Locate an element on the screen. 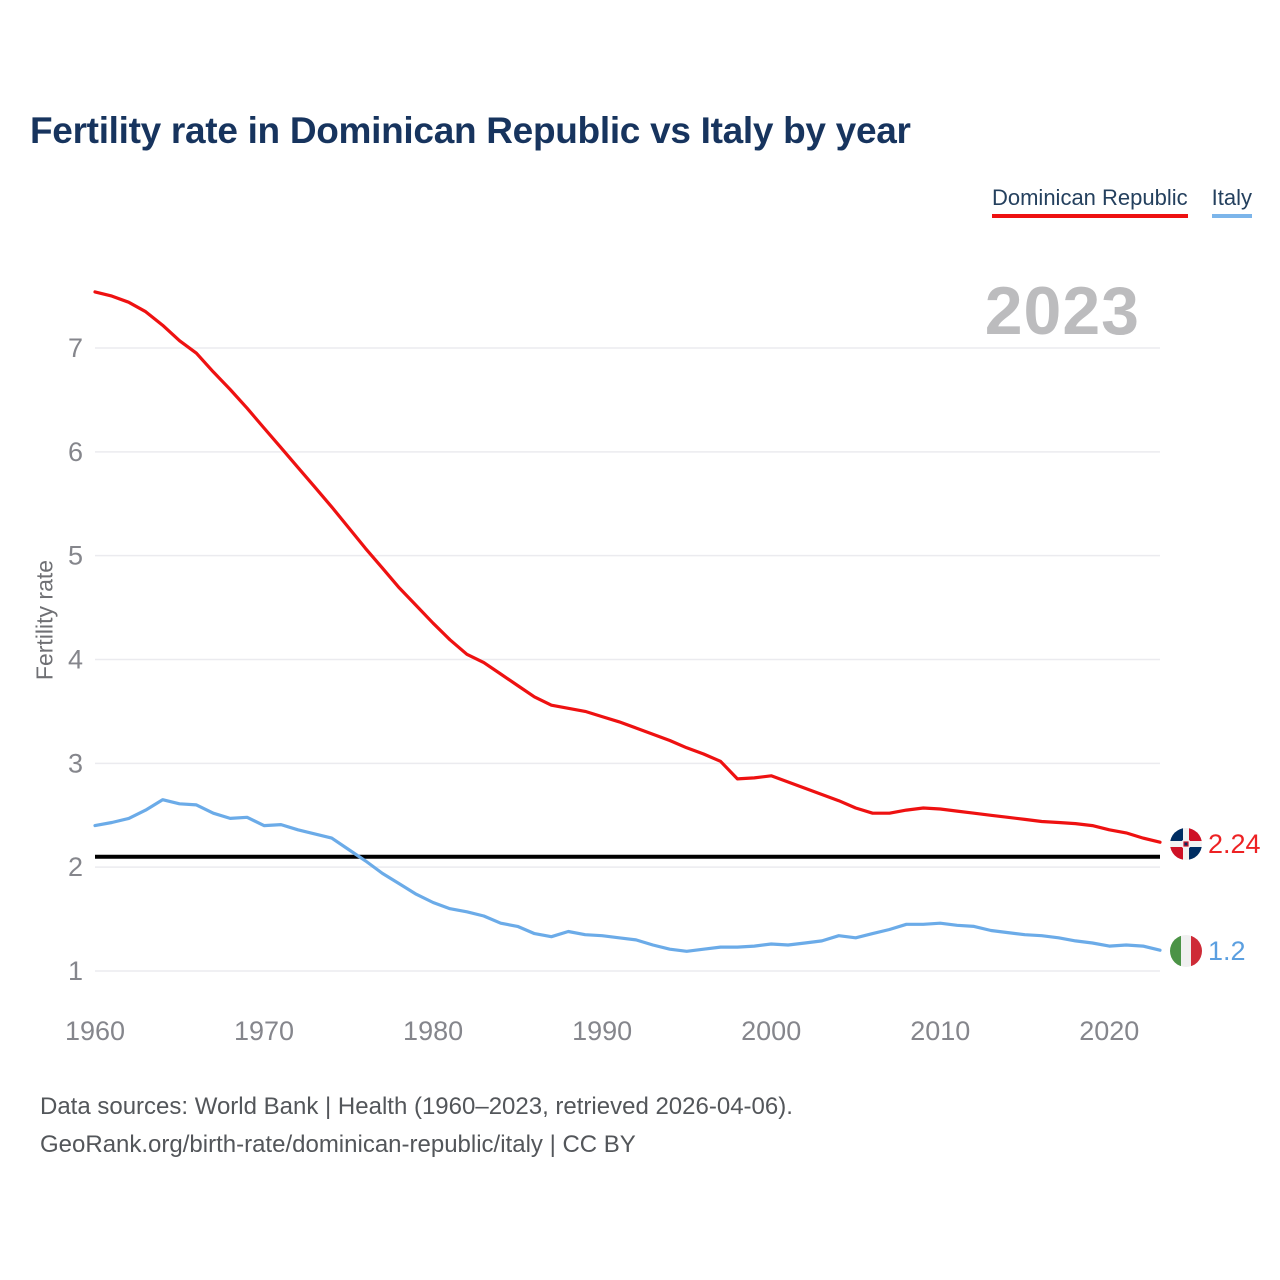  series-line-italy is located at coordinates (627, 875).